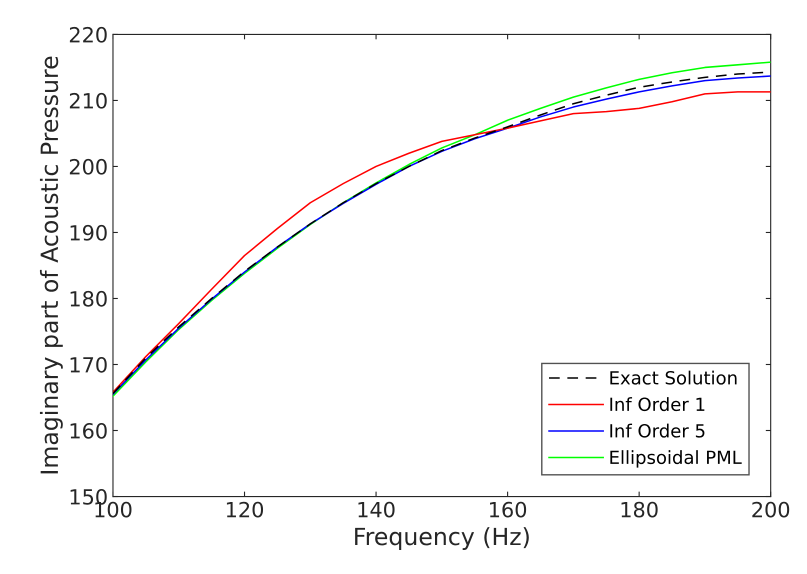 The image size is (807, 574). I want to click on x-tick-label: 160, so click(508, 510).